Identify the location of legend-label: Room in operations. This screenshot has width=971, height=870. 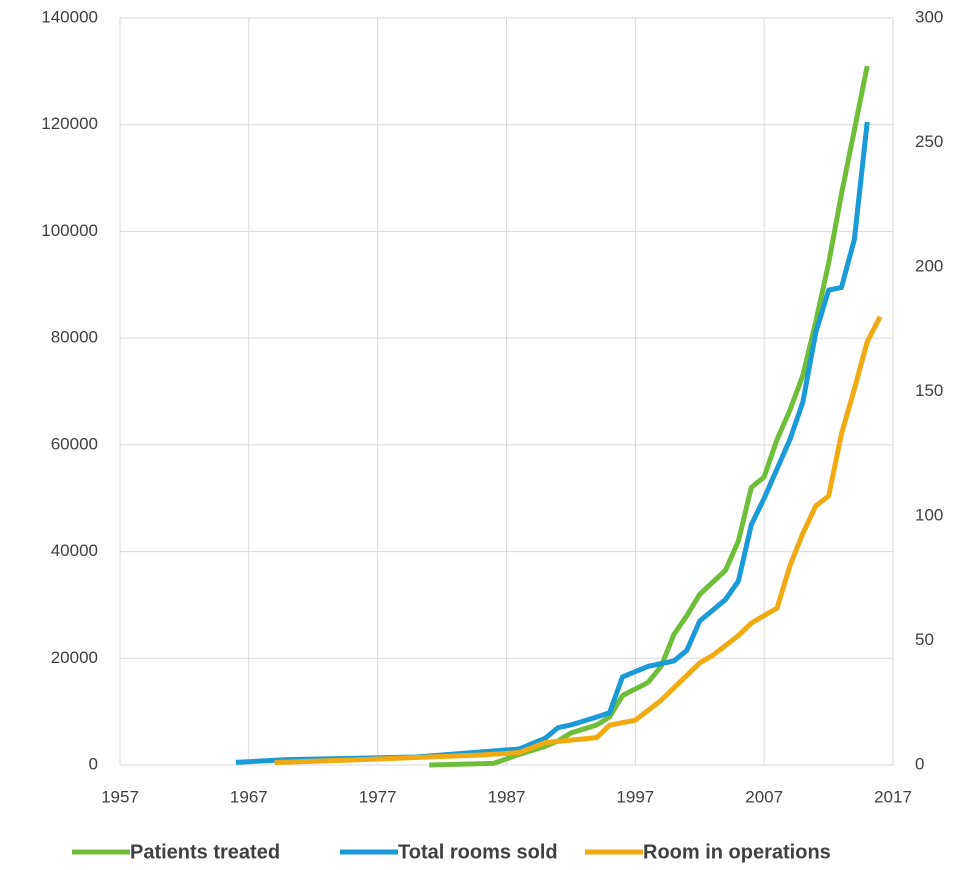
(737, 852).